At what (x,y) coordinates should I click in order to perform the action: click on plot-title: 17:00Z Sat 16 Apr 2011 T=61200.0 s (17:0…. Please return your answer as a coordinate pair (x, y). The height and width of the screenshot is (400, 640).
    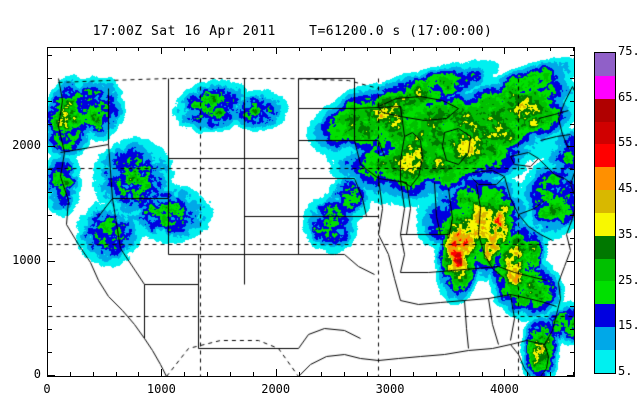
    Looking at the image, I should click on (292, 31).